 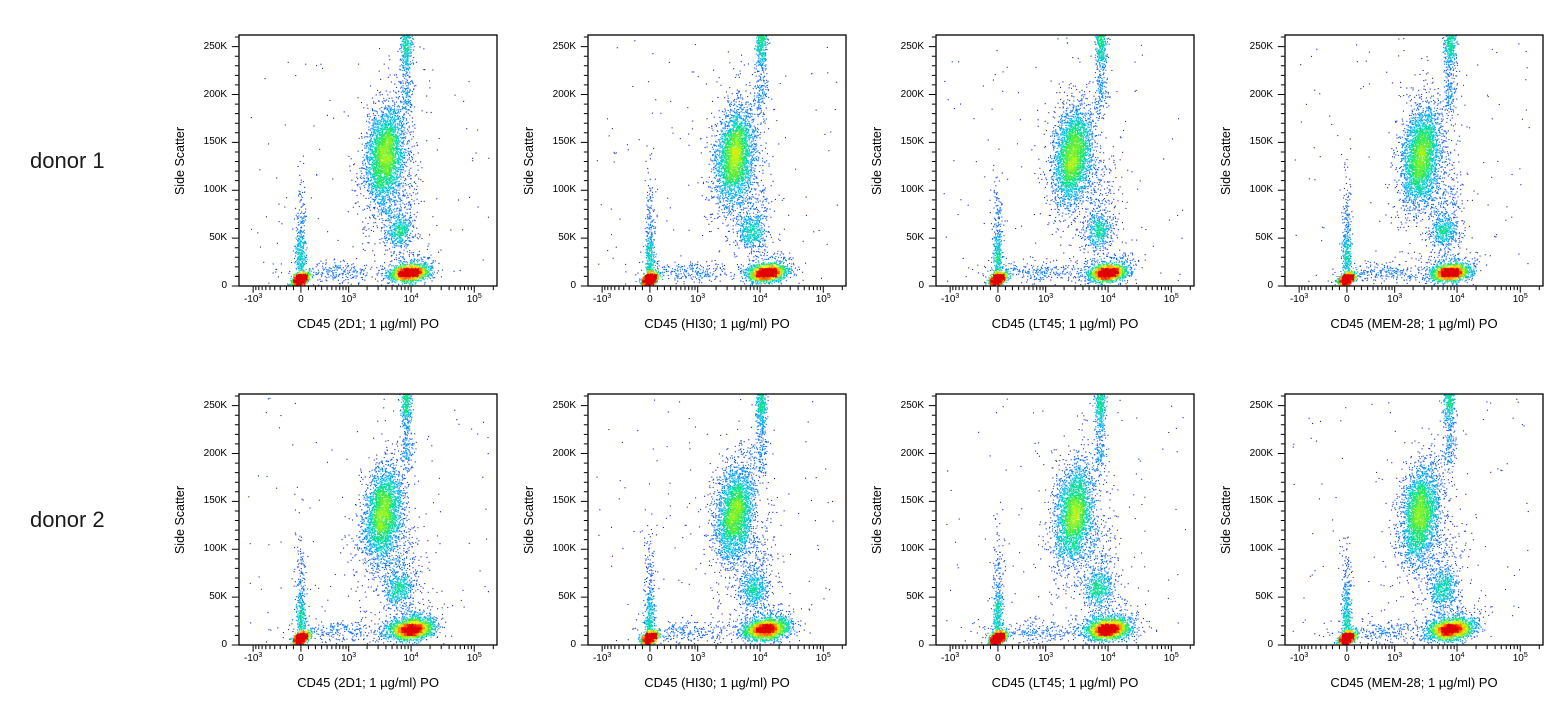 I want to click on x-axis-title: CD45 (HI30; 1 µg/ml) PO, so click(x=717, y=323).